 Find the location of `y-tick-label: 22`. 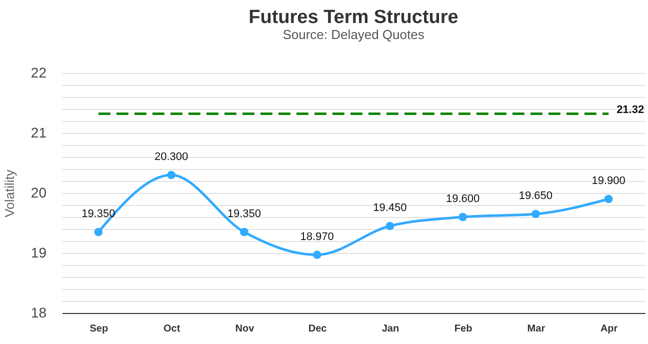

y-tick-label: 22 is located at coordinates (38, 72).